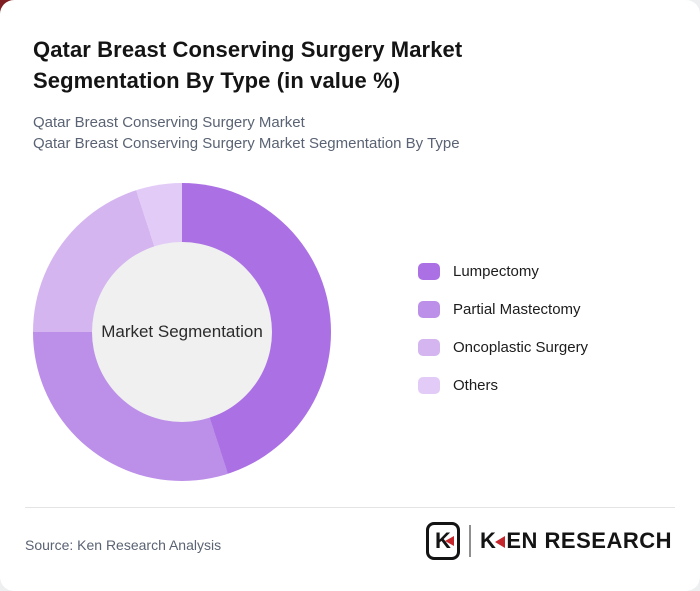 This screenshot has height=591, width=700. What do you see at coordinates (488, 540) in the screenshot?
I see `wordmark-k: K` at bounding box center [488, 540].